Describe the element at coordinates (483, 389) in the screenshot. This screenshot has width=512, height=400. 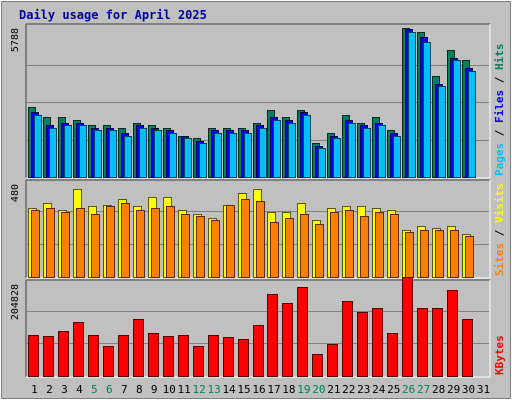
I see `x-label-day-31: 31` at that location.